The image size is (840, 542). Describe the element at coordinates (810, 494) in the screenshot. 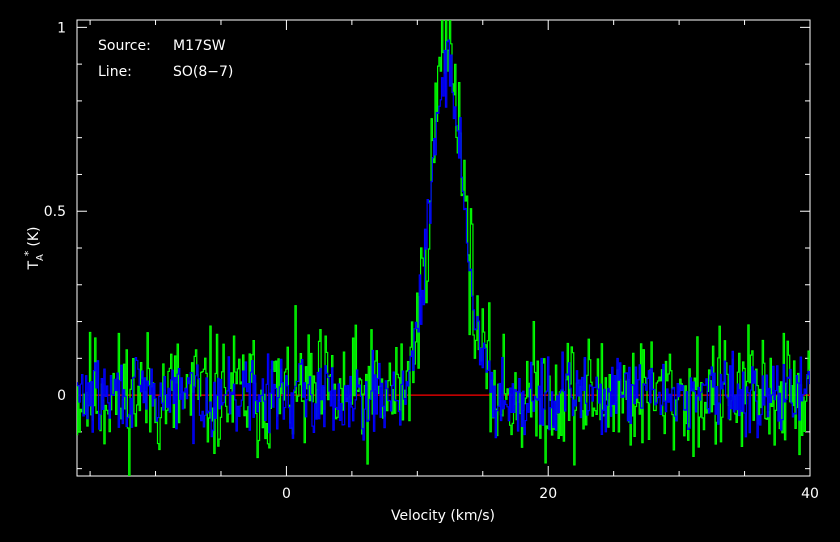

I see `x-tick-label: 40` at that location.